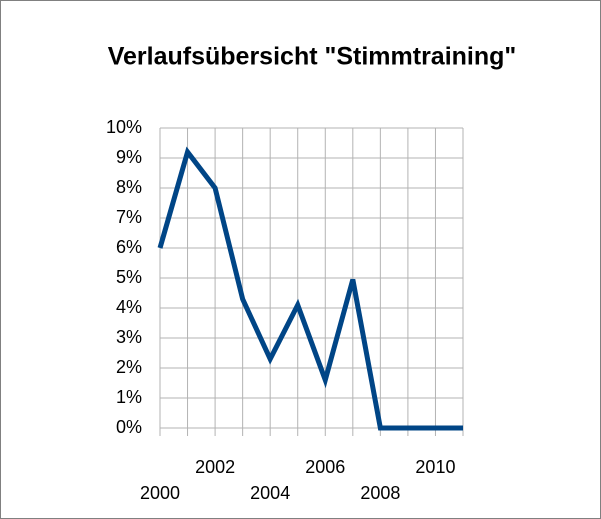 The height and width of the screenshot is (519, 601). Describe the element at coordinates (435, 467) in the screenshot. I see `x-tick-label: 2010` at that location.